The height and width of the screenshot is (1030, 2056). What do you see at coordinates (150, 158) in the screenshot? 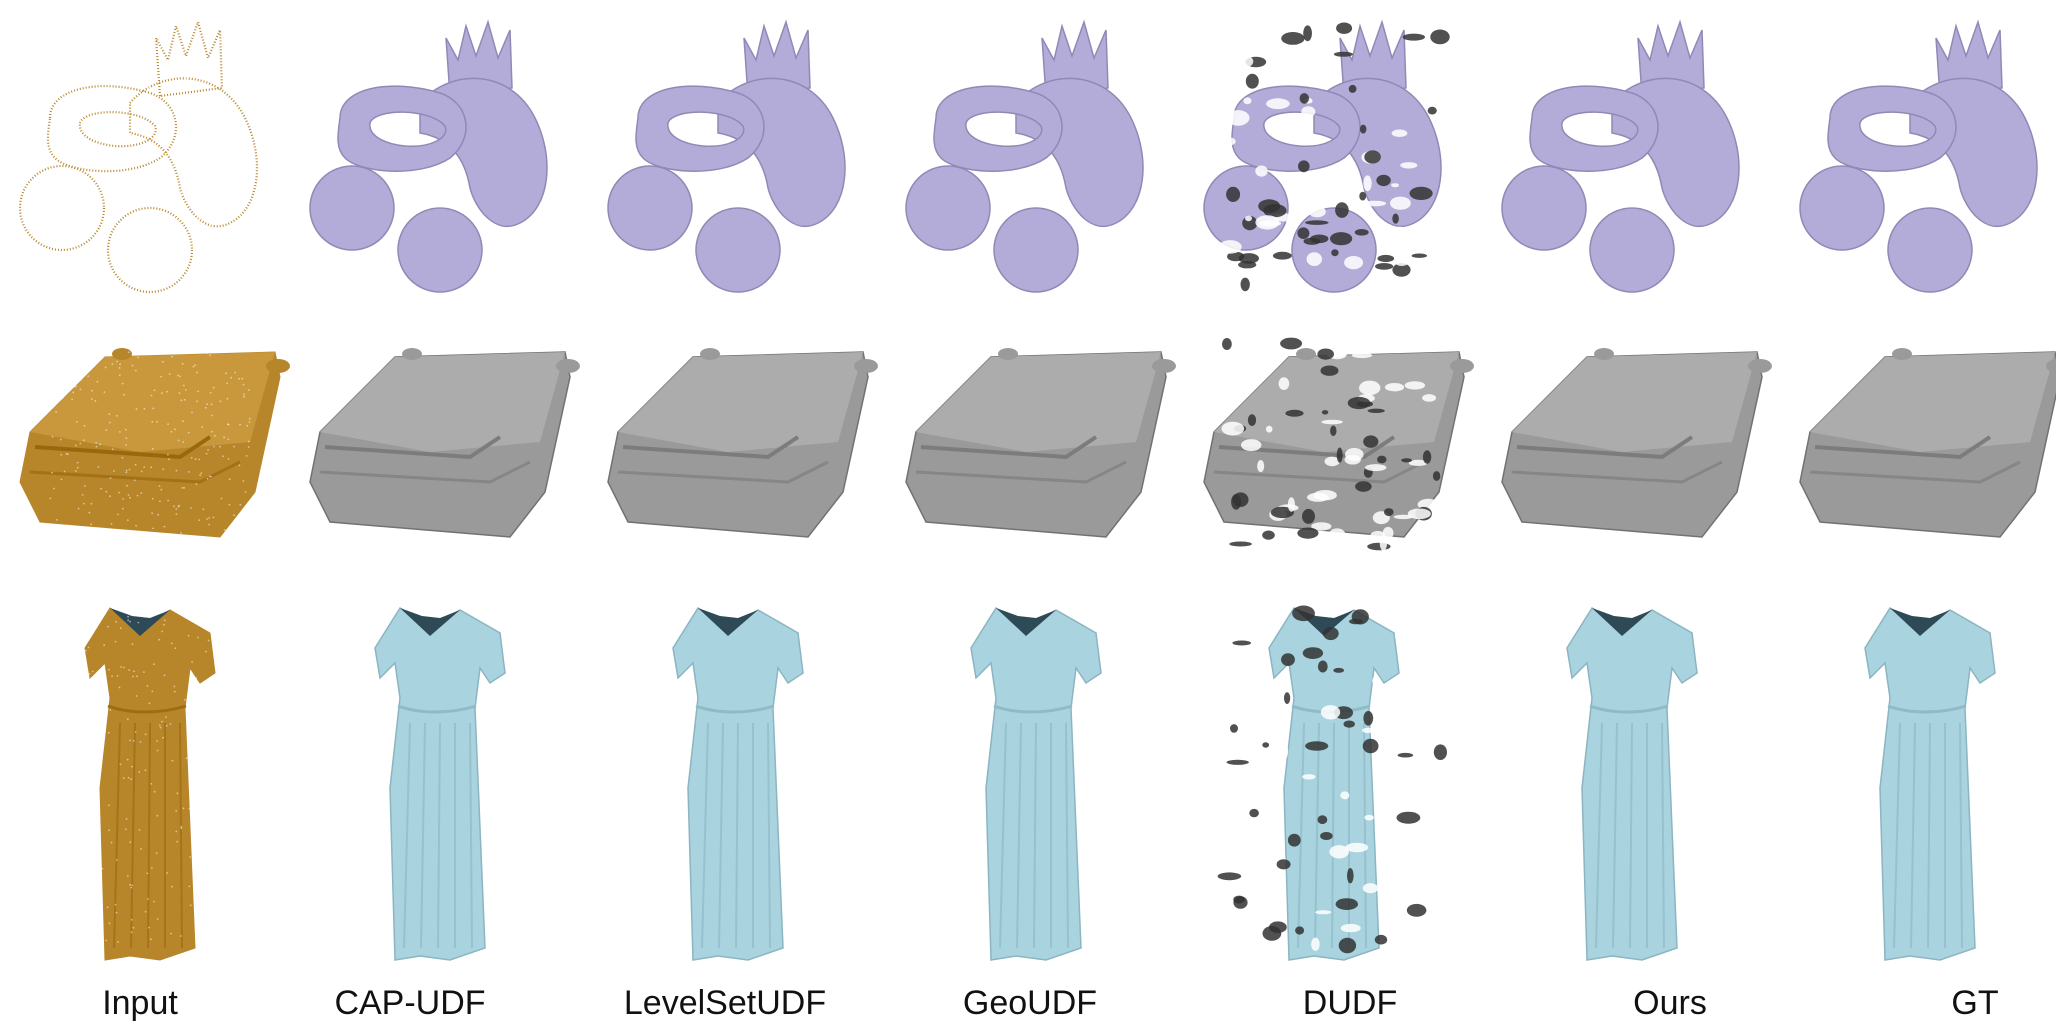
I see `toy-input-render` at bounding box center [150, 158].